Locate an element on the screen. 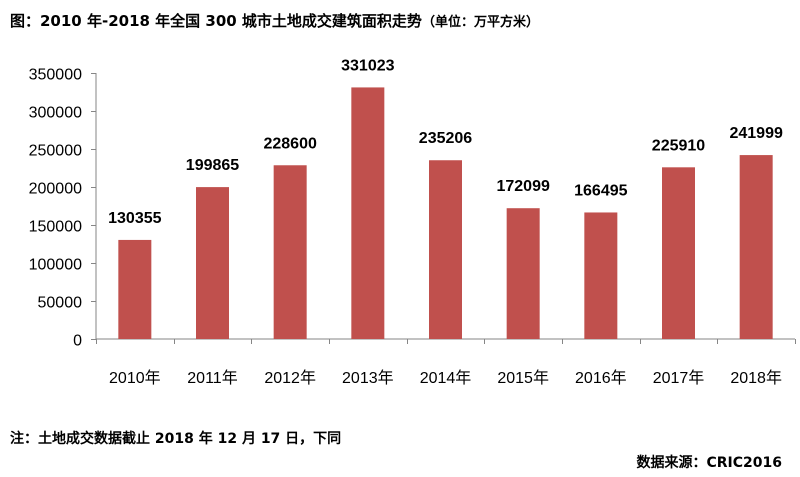 The image size is (800, 477). data-label: 228600 is located at coordinates (289, 143).